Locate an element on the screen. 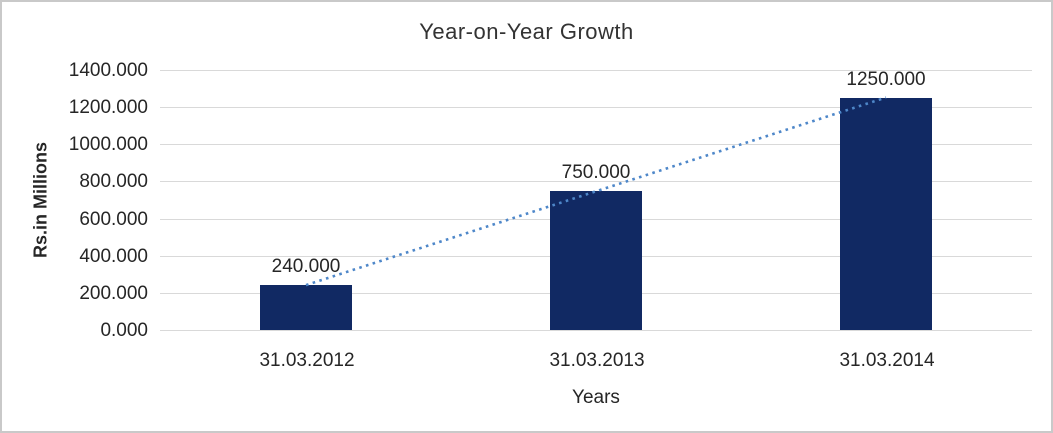 The height and width of the screenshot is (433, 1053). bar-2012 is located at coordinates (306, 307).